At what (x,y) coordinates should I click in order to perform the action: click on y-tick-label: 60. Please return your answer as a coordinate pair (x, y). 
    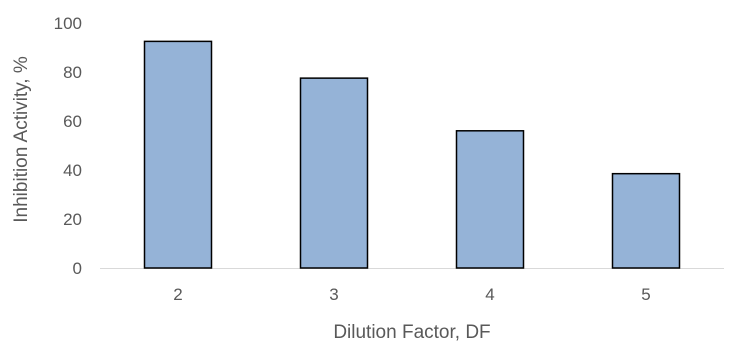
    Looking at the image, I should click on (72, 121).